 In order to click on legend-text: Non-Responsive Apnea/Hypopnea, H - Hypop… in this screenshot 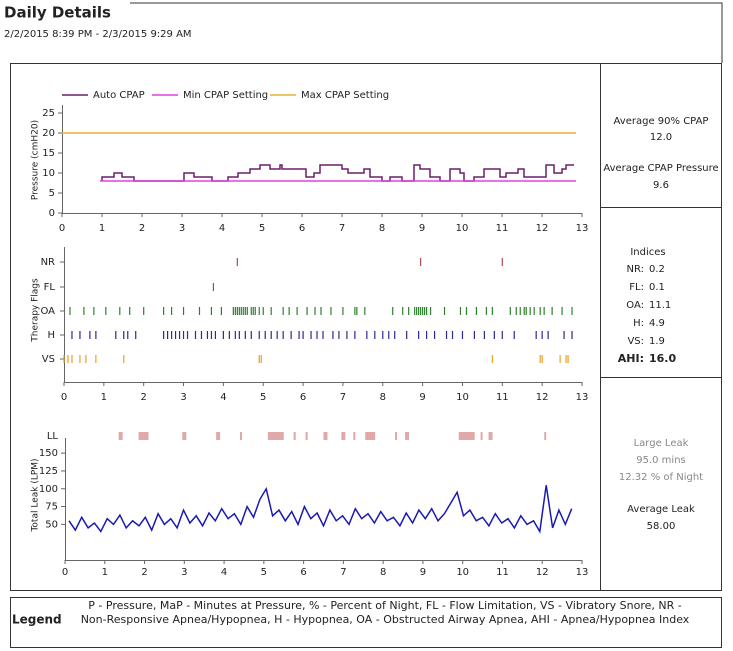, I will do `click(385, 619)`.